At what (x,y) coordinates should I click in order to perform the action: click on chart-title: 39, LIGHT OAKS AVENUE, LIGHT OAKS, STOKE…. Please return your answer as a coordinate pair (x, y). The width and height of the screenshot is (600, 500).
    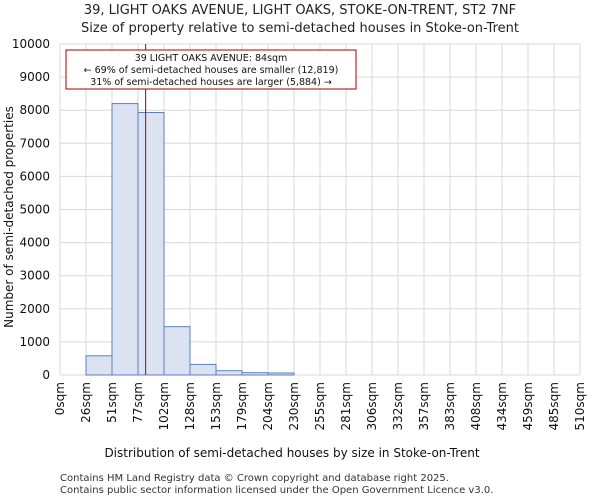
    Looking at the image, I should click on (300, 10).